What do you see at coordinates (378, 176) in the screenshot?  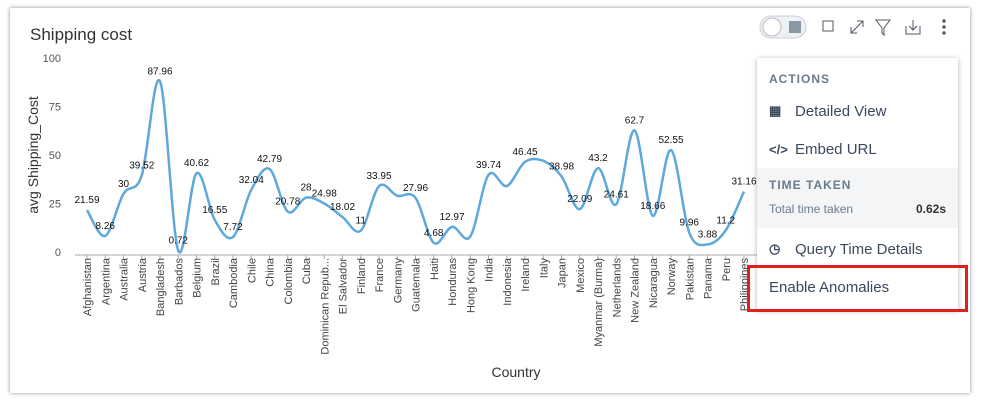 I see `data-label: 33.95` at bounding box center [378, 176].